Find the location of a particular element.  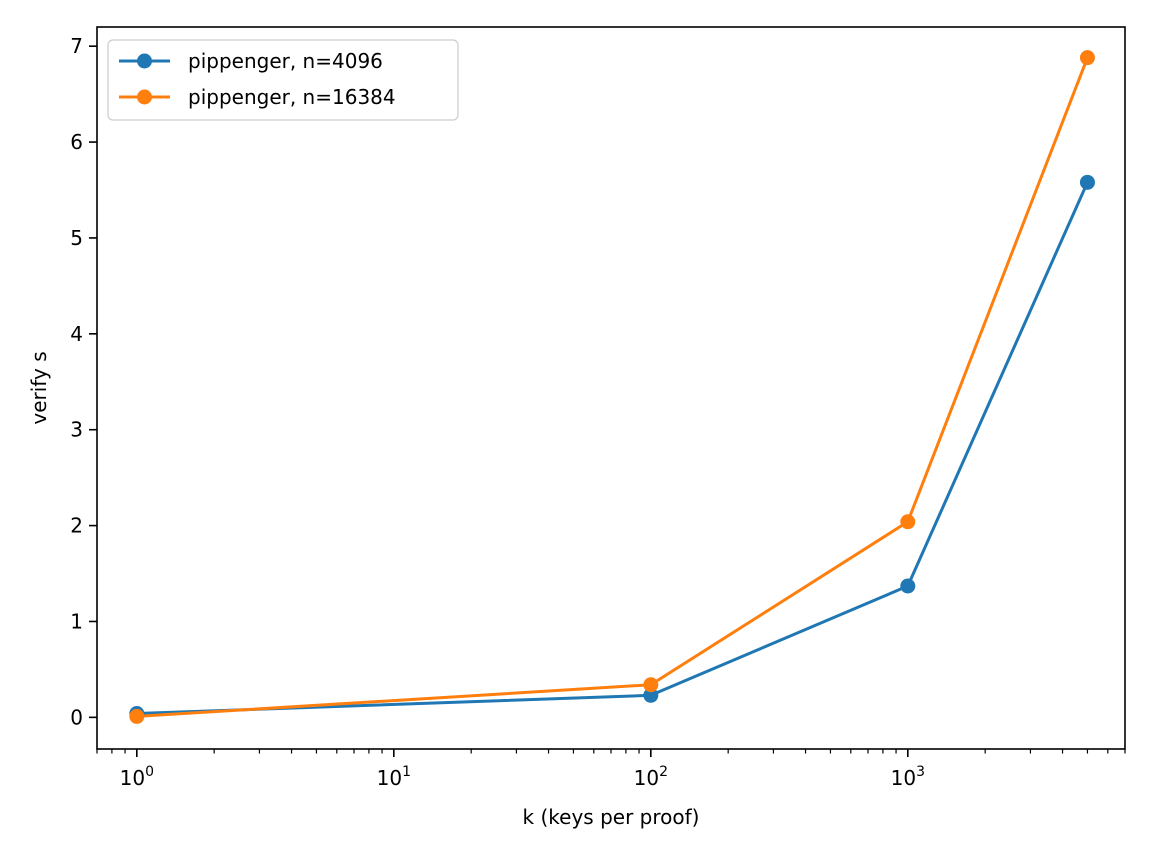

y-tick-label: 5 is located at coordinates (76, 238).